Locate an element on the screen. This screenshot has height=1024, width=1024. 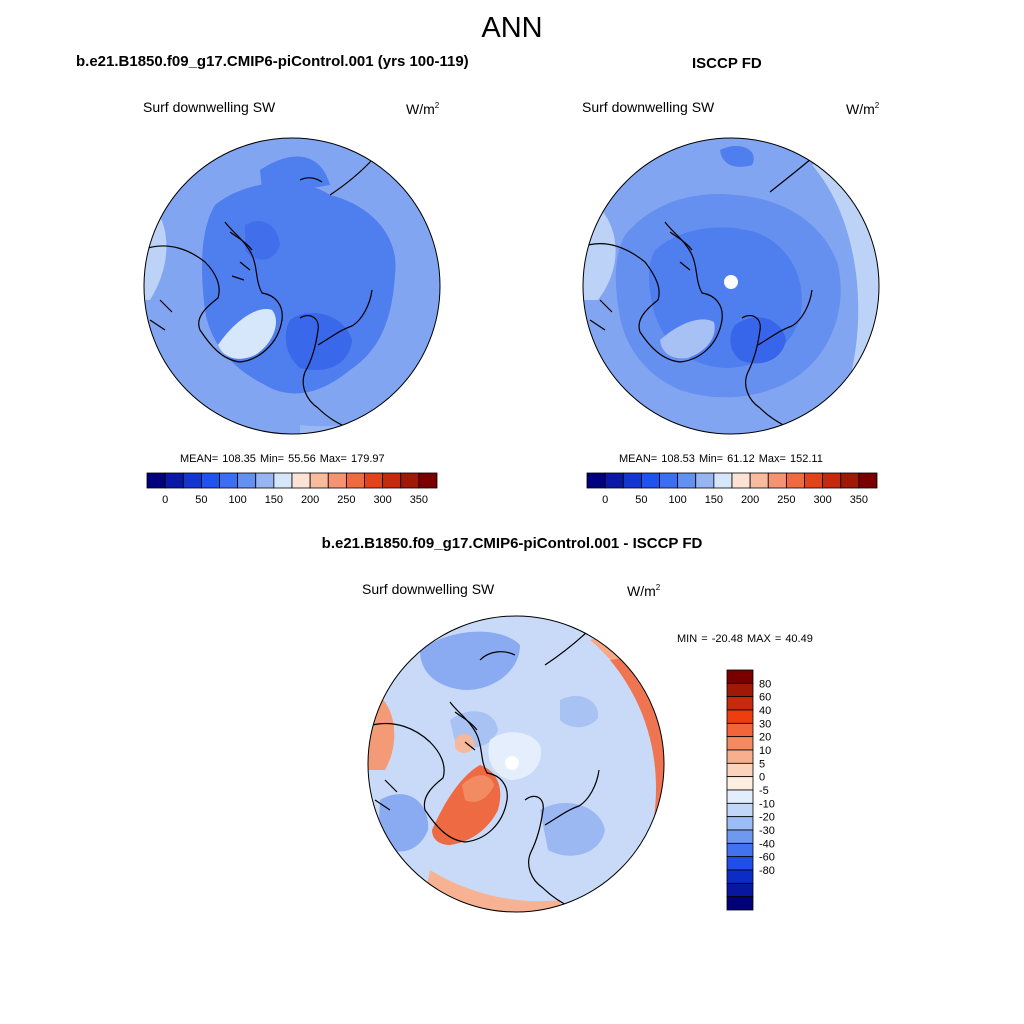
map-obs is located at coordinates (731, 286).